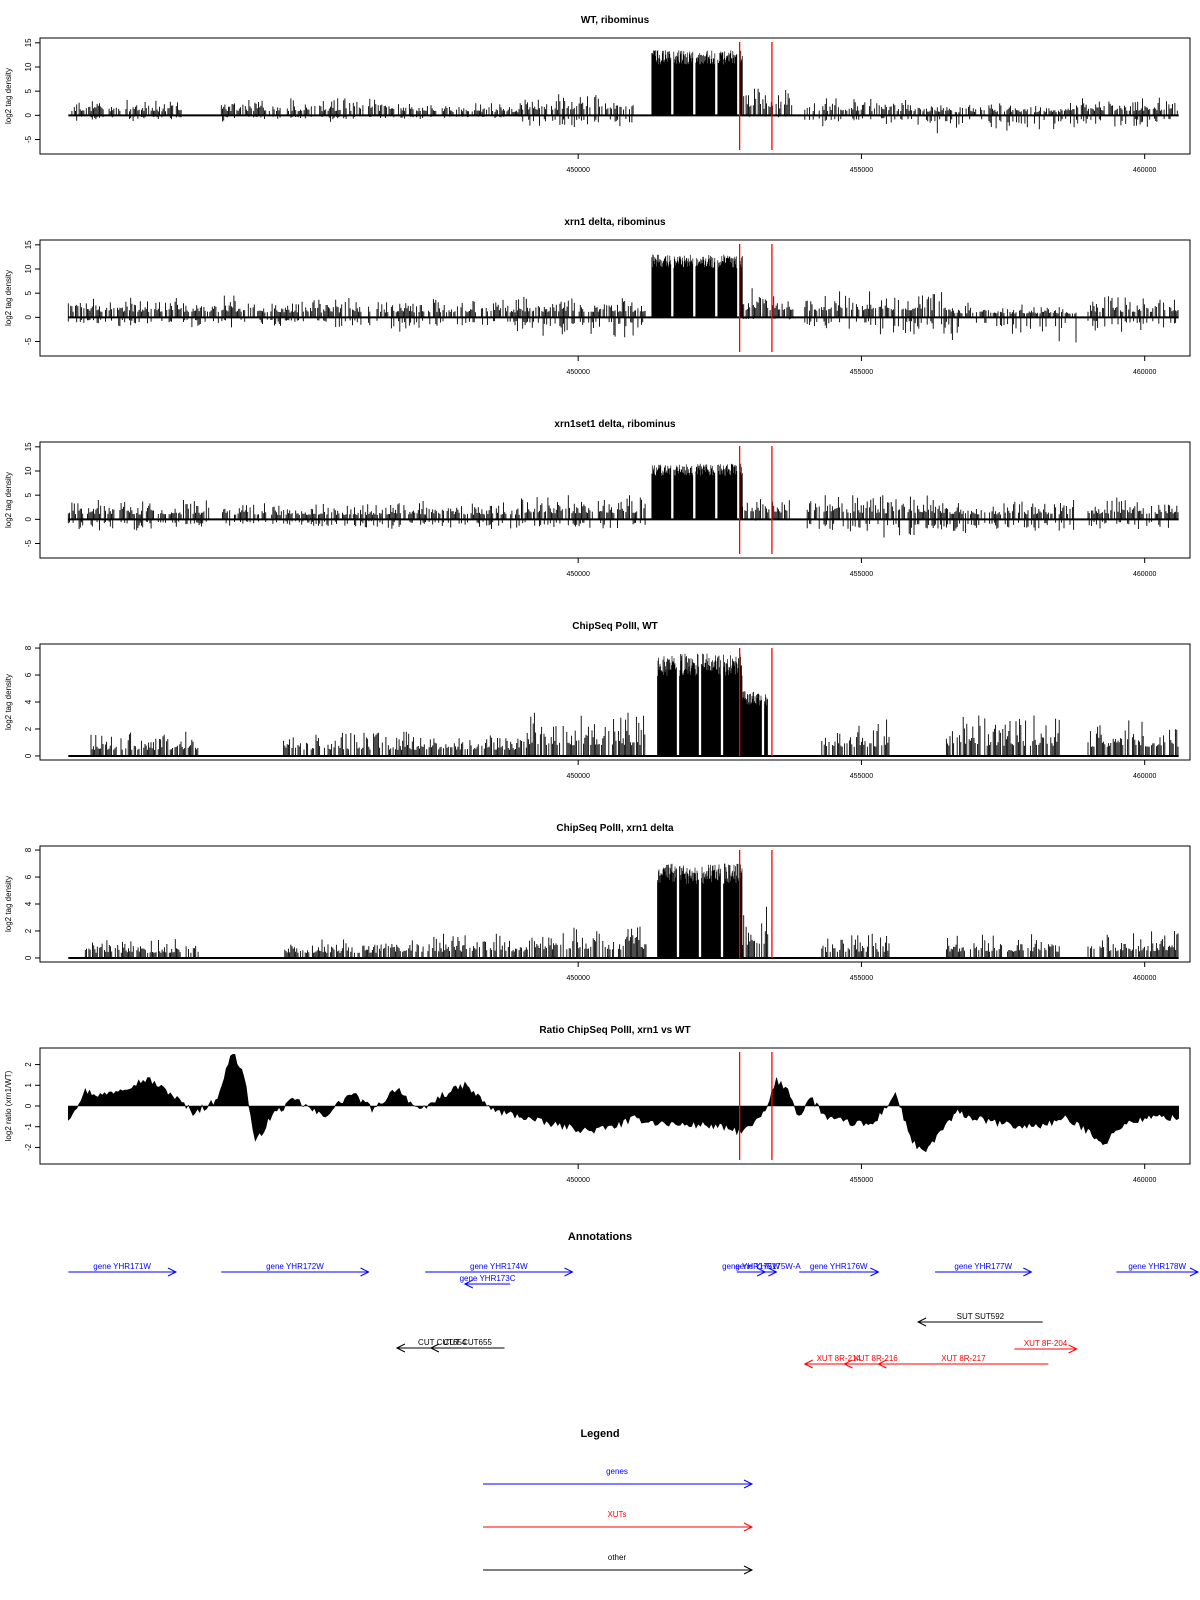 This screenshot has width=1200, height=1600. What do you see at coordinates (599, 1434) in the screenshot?
I see `legend-title: Legend` at bounding box center [599, 1434].